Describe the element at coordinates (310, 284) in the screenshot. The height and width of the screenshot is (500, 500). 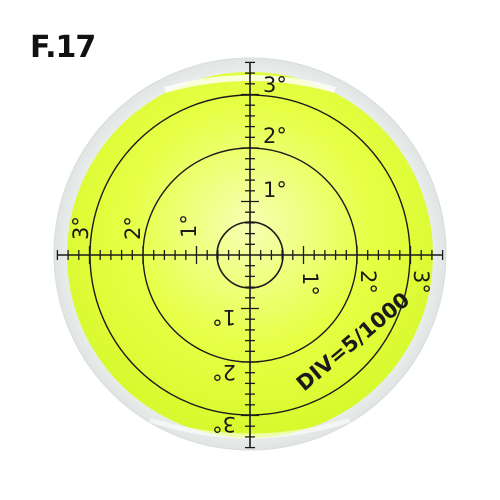
I see `scale-right-1: 1°` at that location.